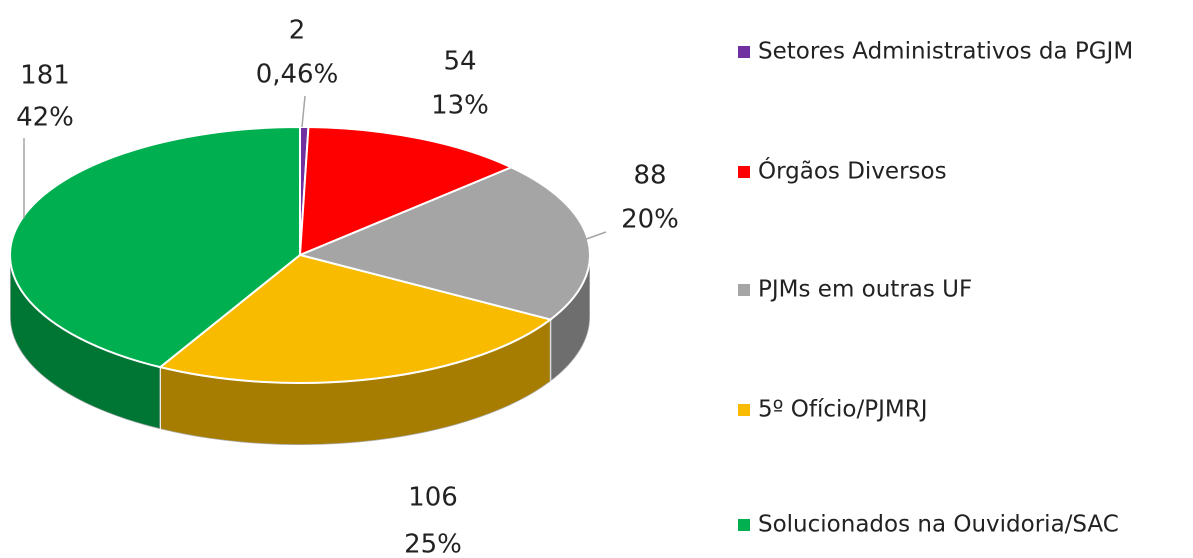 The image size is (1193, 558). I want to click on legend-label: PJMs em outras UF, so click(865, 290).